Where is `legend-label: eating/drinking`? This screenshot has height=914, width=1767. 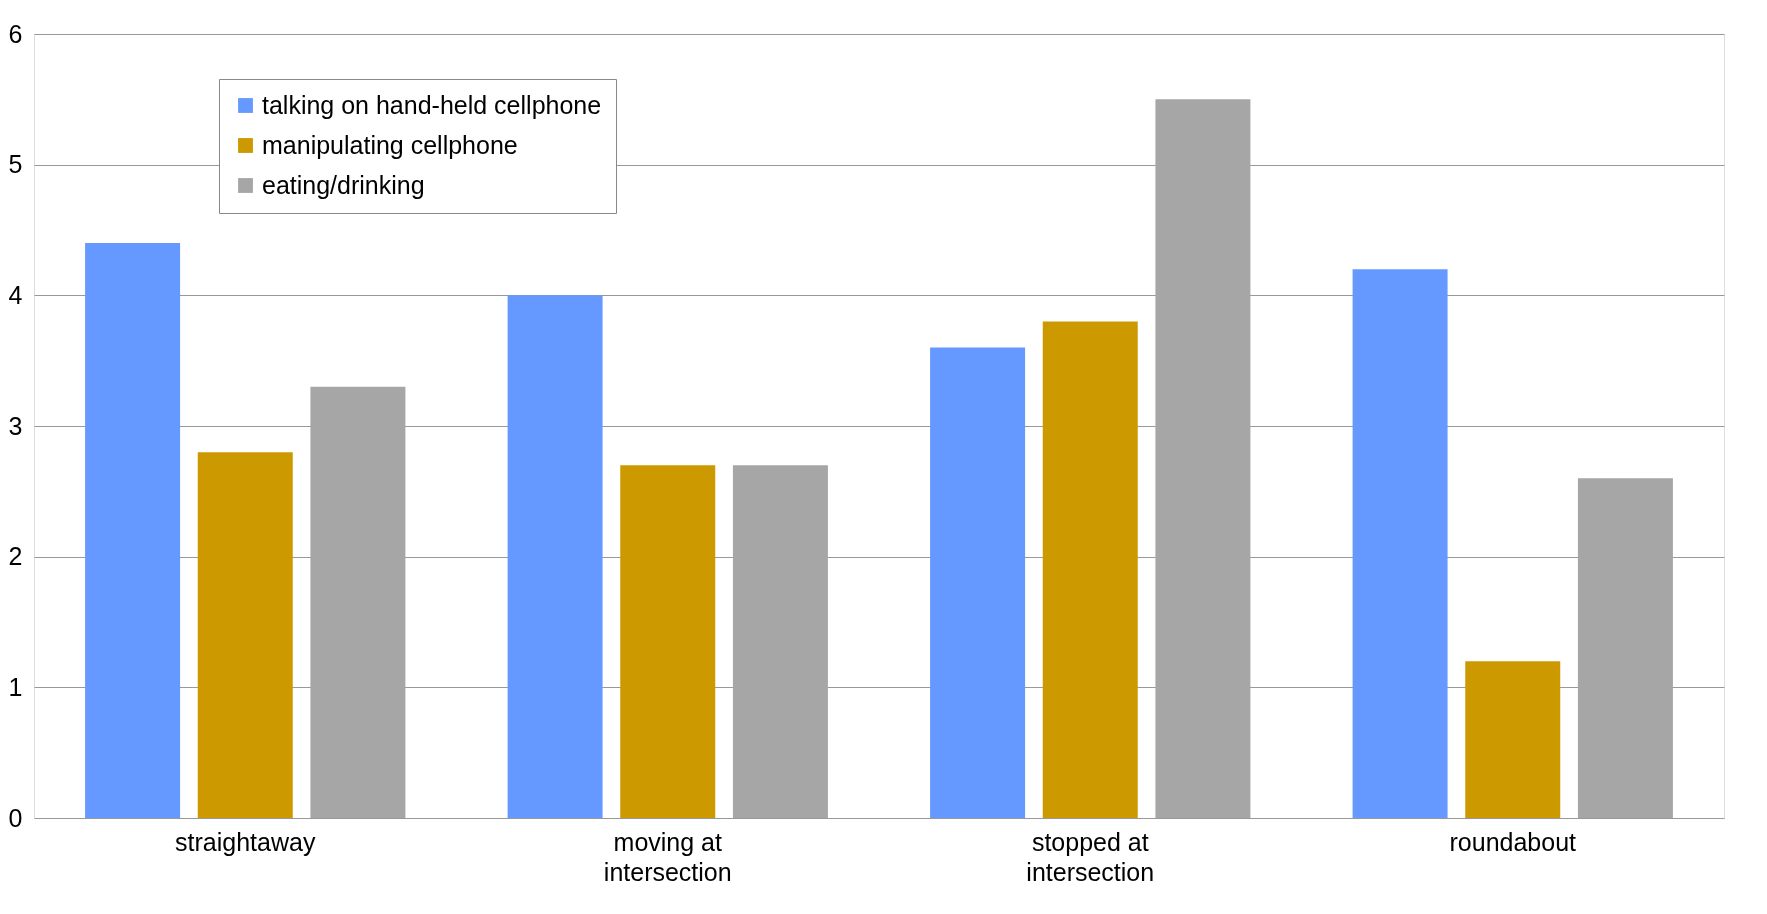
legend-label: eating/drinking is located at coordinates (343, 184).